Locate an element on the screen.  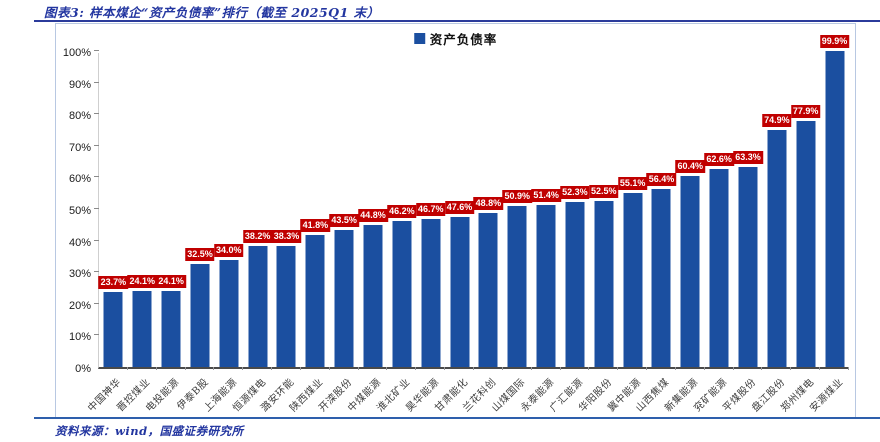
bar-value-label: 41.8% is located at coordinates (315, 225).